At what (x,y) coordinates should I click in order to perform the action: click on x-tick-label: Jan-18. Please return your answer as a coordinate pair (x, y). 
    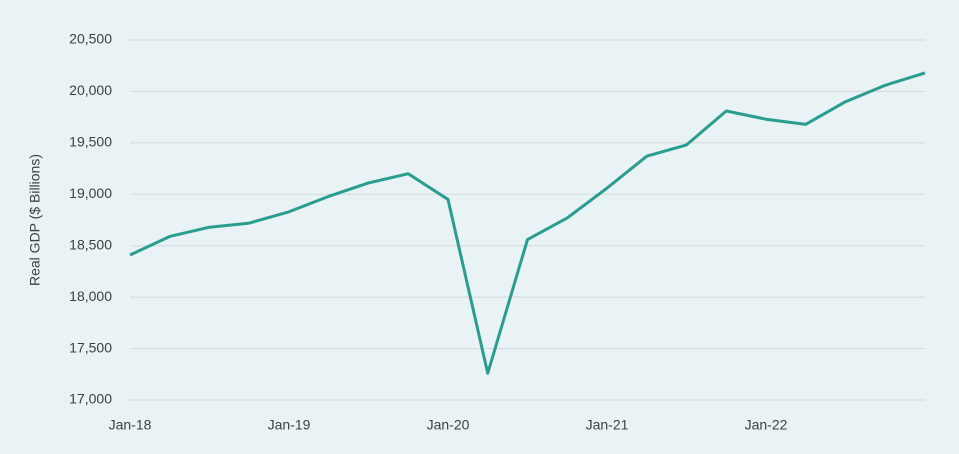
    Looking at the image, I should click on (130, 425).